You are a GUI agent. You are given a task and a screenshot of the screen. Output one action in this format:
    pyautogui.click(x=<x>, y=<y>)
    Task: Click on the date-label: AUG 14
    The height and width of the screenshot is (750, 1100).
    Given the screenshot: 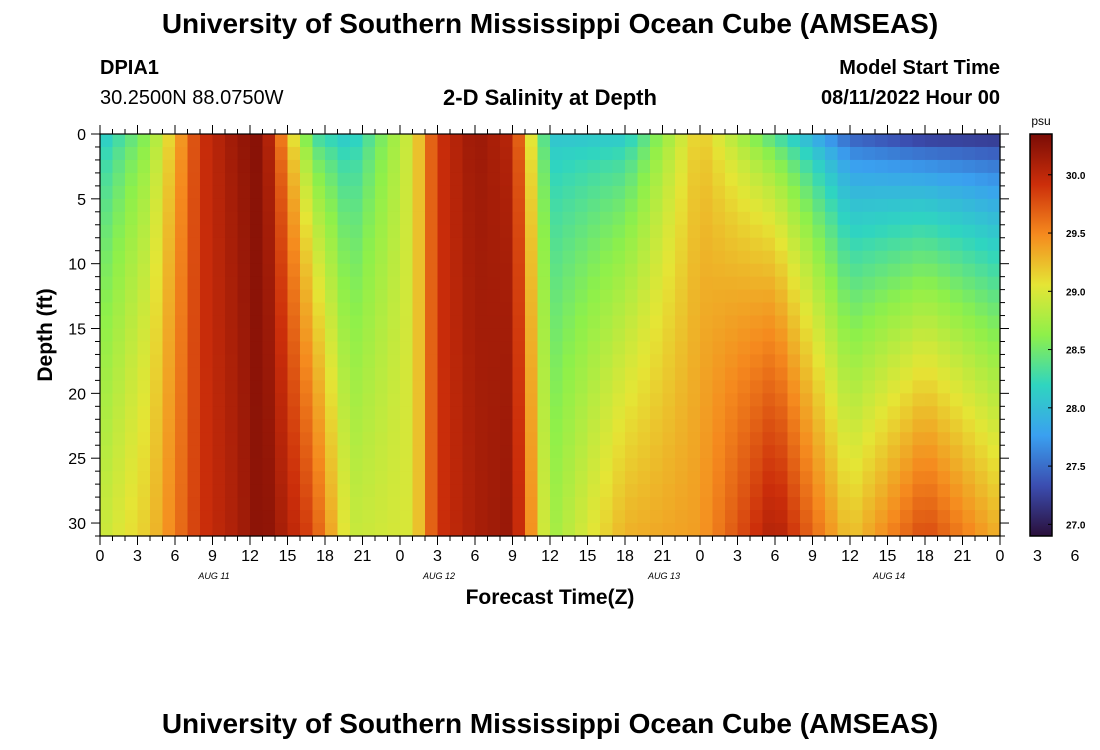 What is the action you would take?
    pyautogui.click(x=888, y=576)
    